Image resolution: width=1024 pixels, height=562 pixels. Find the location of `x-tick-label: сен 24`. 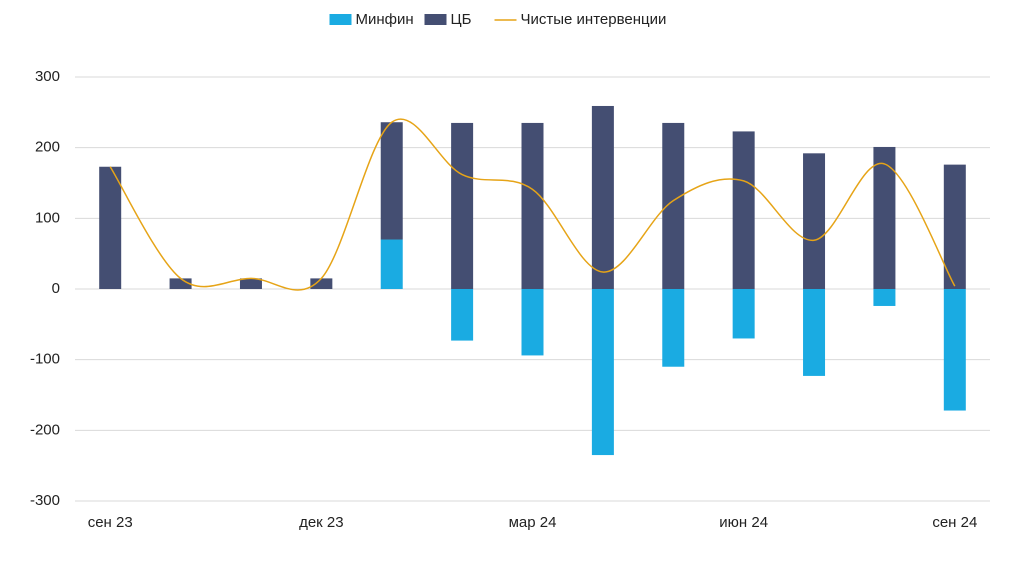

x-tick-label: сен 24 is located at coordinates (954, 522).